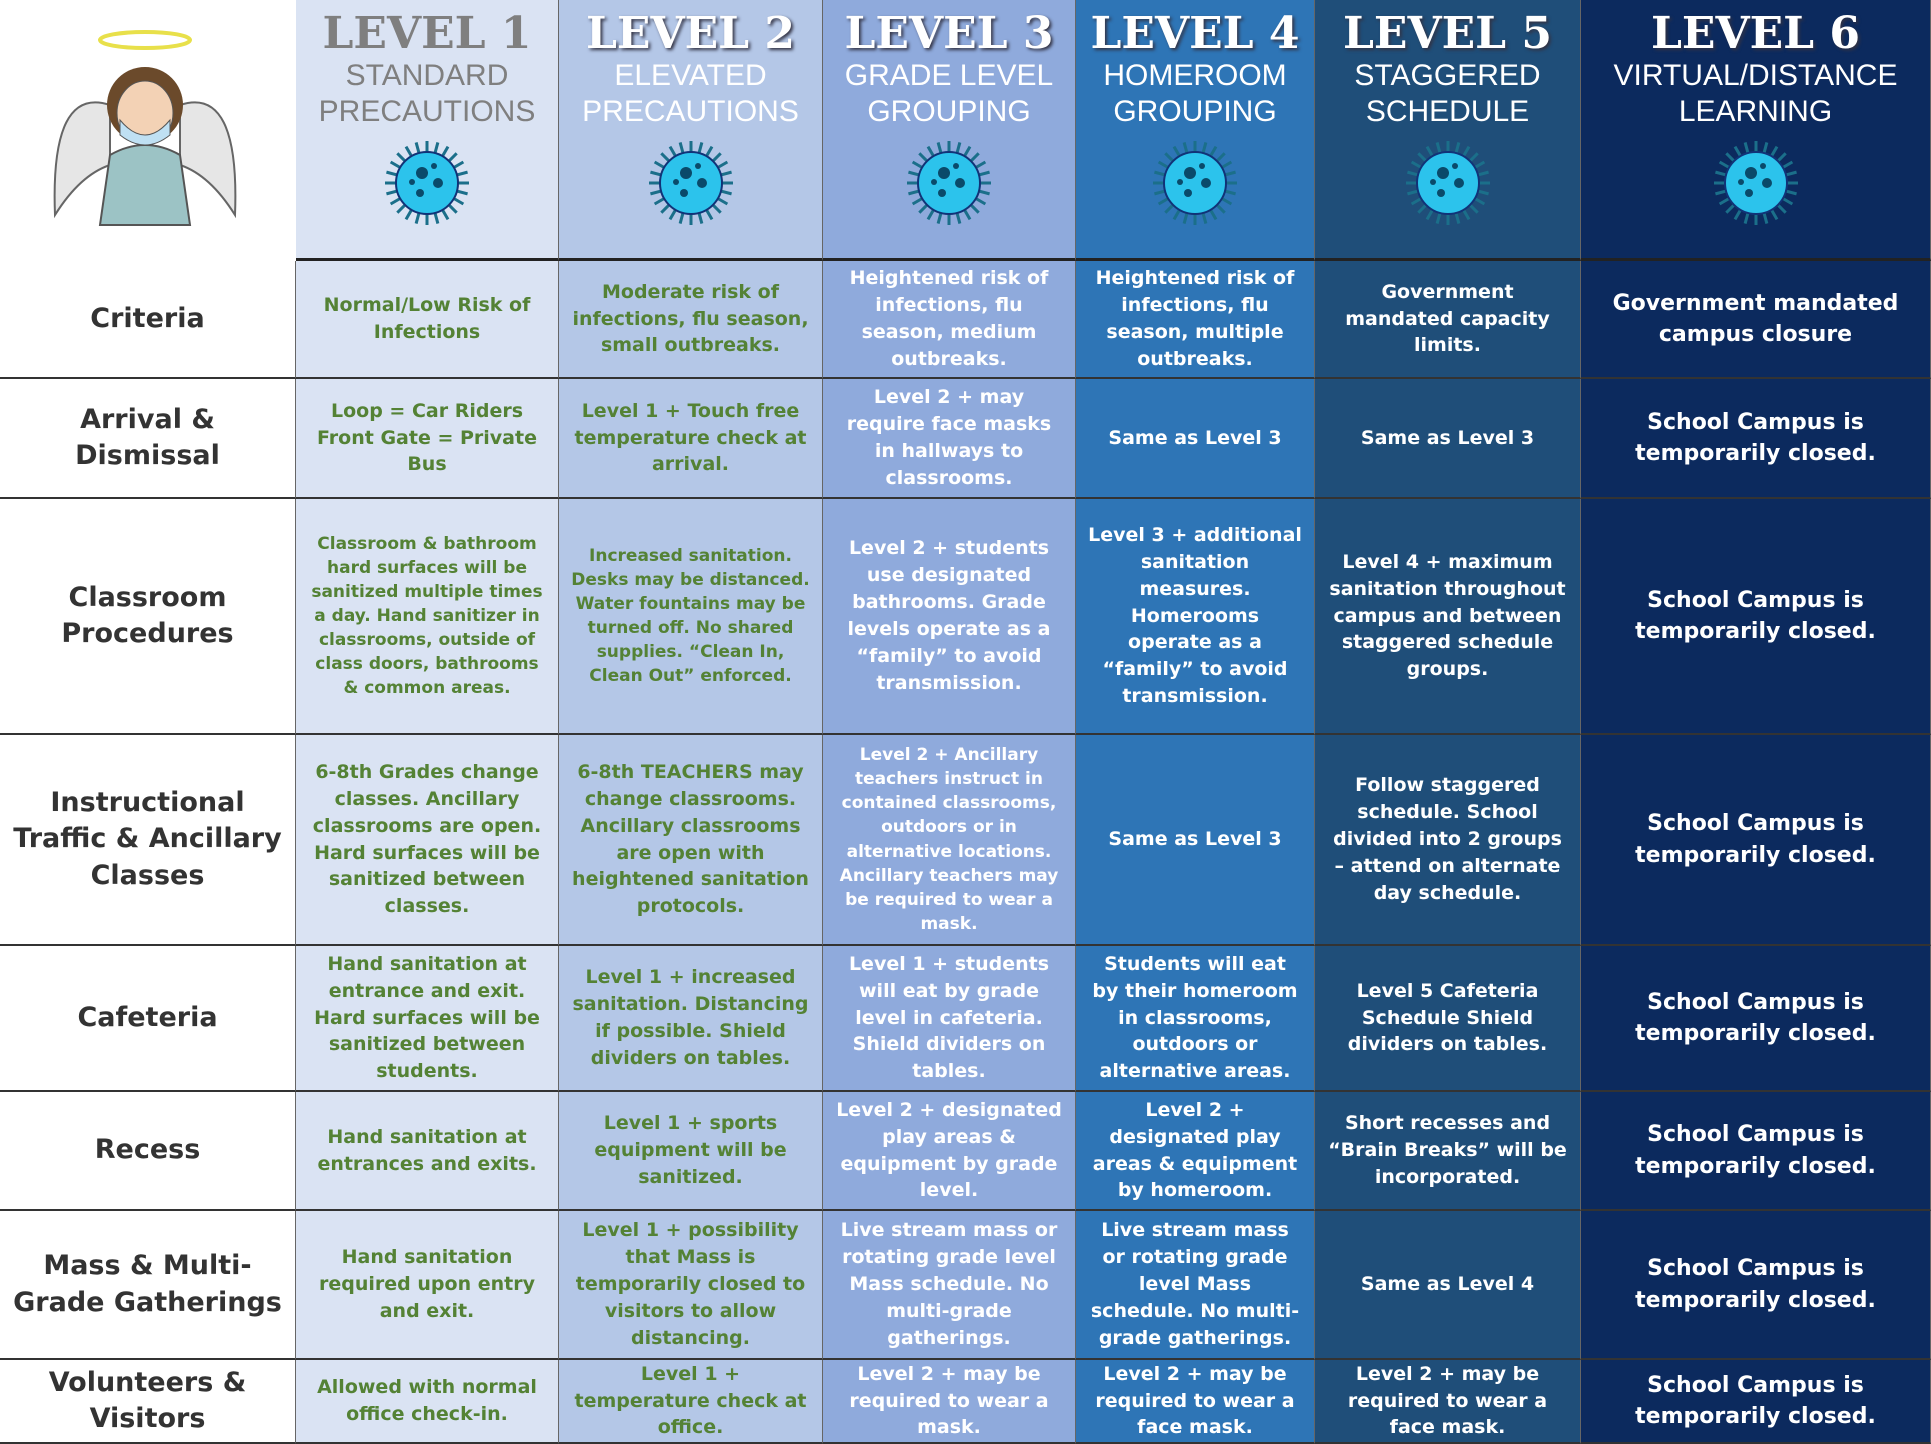 This screenshot has width=1931, height=1444. I want to click on level-header: LEVEL 5 STAGGERED SCHEDULE, so click(1448, 130).